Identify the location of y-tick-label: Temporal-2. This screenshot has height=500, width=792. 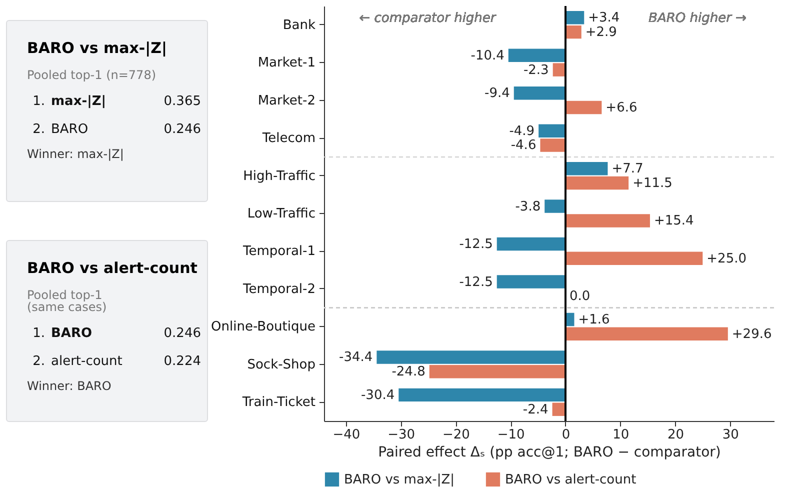
(279, 289).